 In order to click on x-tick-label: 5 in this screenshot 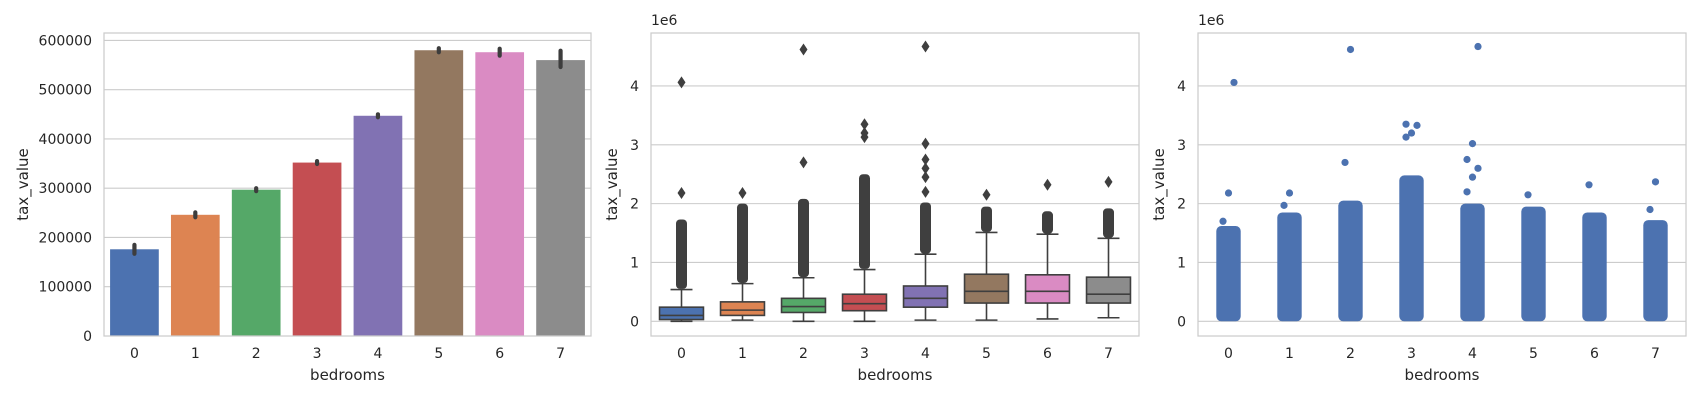, I will do `click(1533, 354)`.